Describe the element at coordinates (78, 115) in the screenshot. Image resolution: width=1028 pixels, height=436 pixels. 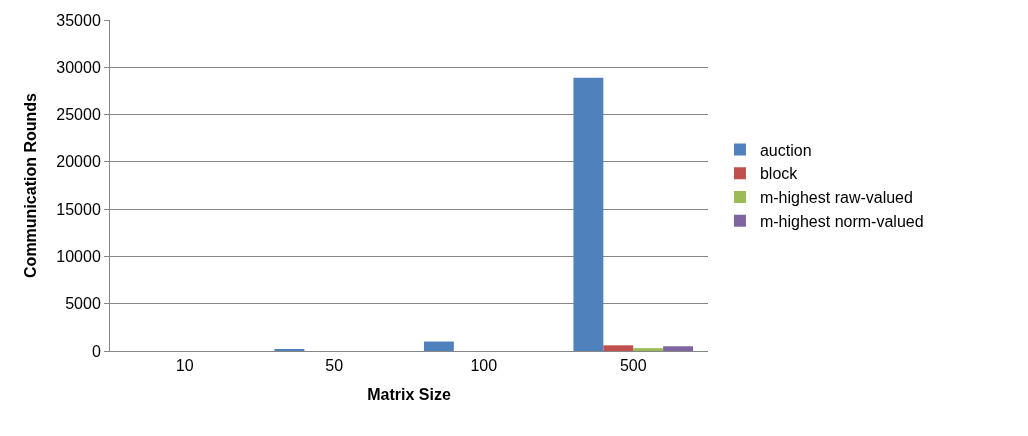
I see `y-tick-label: 25000` at that location.